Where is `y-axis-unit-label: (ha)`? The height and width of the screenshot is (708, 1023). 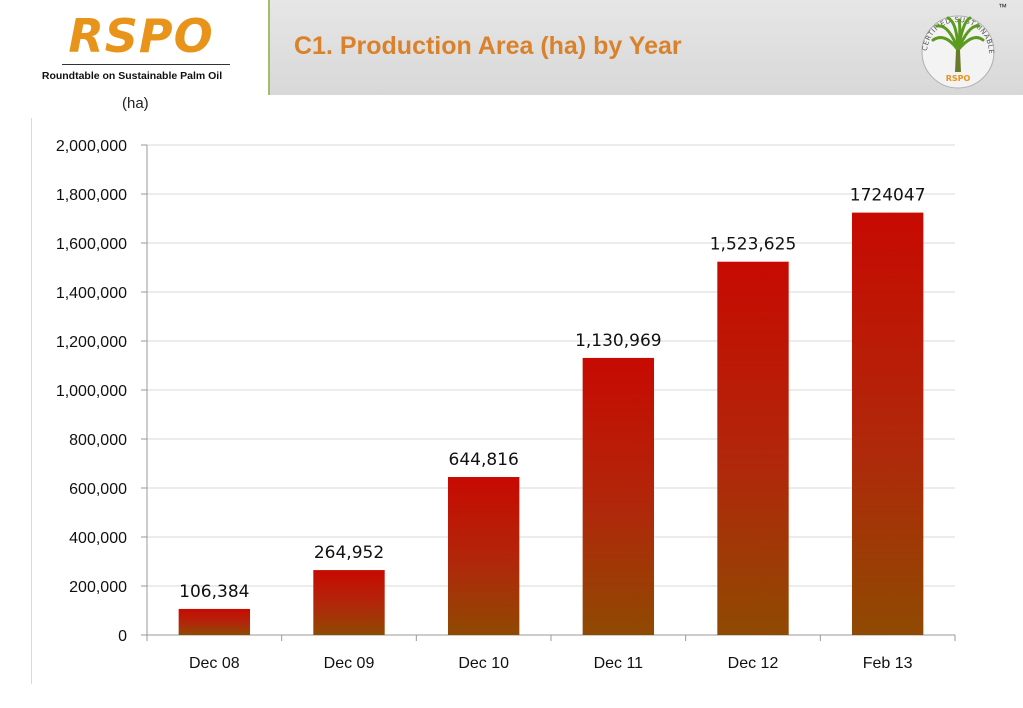
y-axis-unit-label: (ha) is located at coordinates (135, 103).